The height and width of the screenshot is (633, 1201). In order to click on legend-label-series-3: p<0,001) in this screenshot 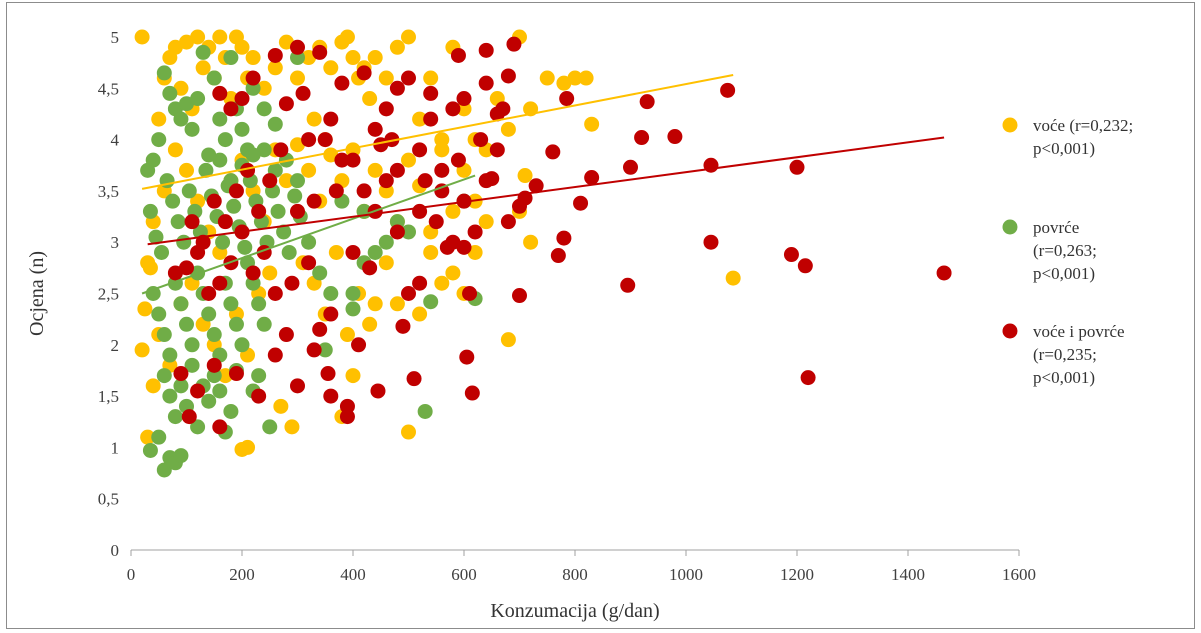, I will do `click(1064, 377)`.